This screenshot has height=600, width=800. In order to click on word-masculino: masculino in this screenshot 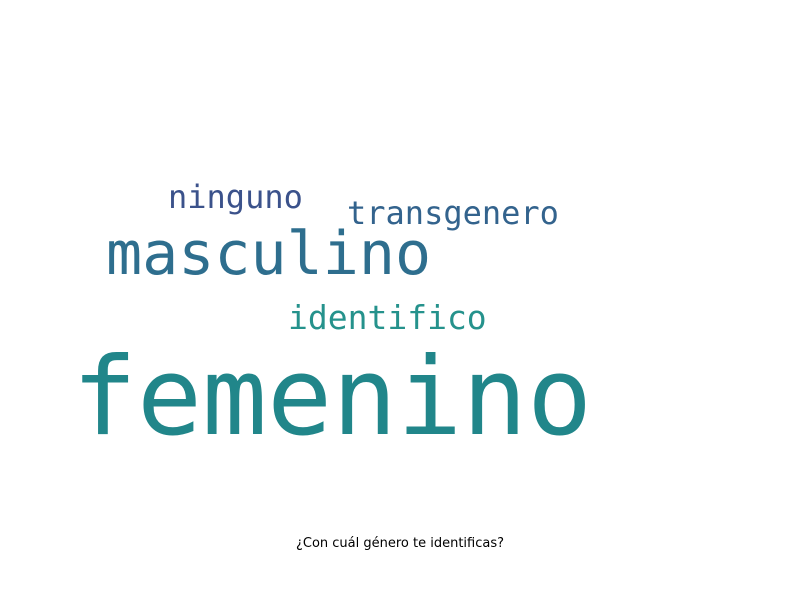, I will do `click(269, 254)`.